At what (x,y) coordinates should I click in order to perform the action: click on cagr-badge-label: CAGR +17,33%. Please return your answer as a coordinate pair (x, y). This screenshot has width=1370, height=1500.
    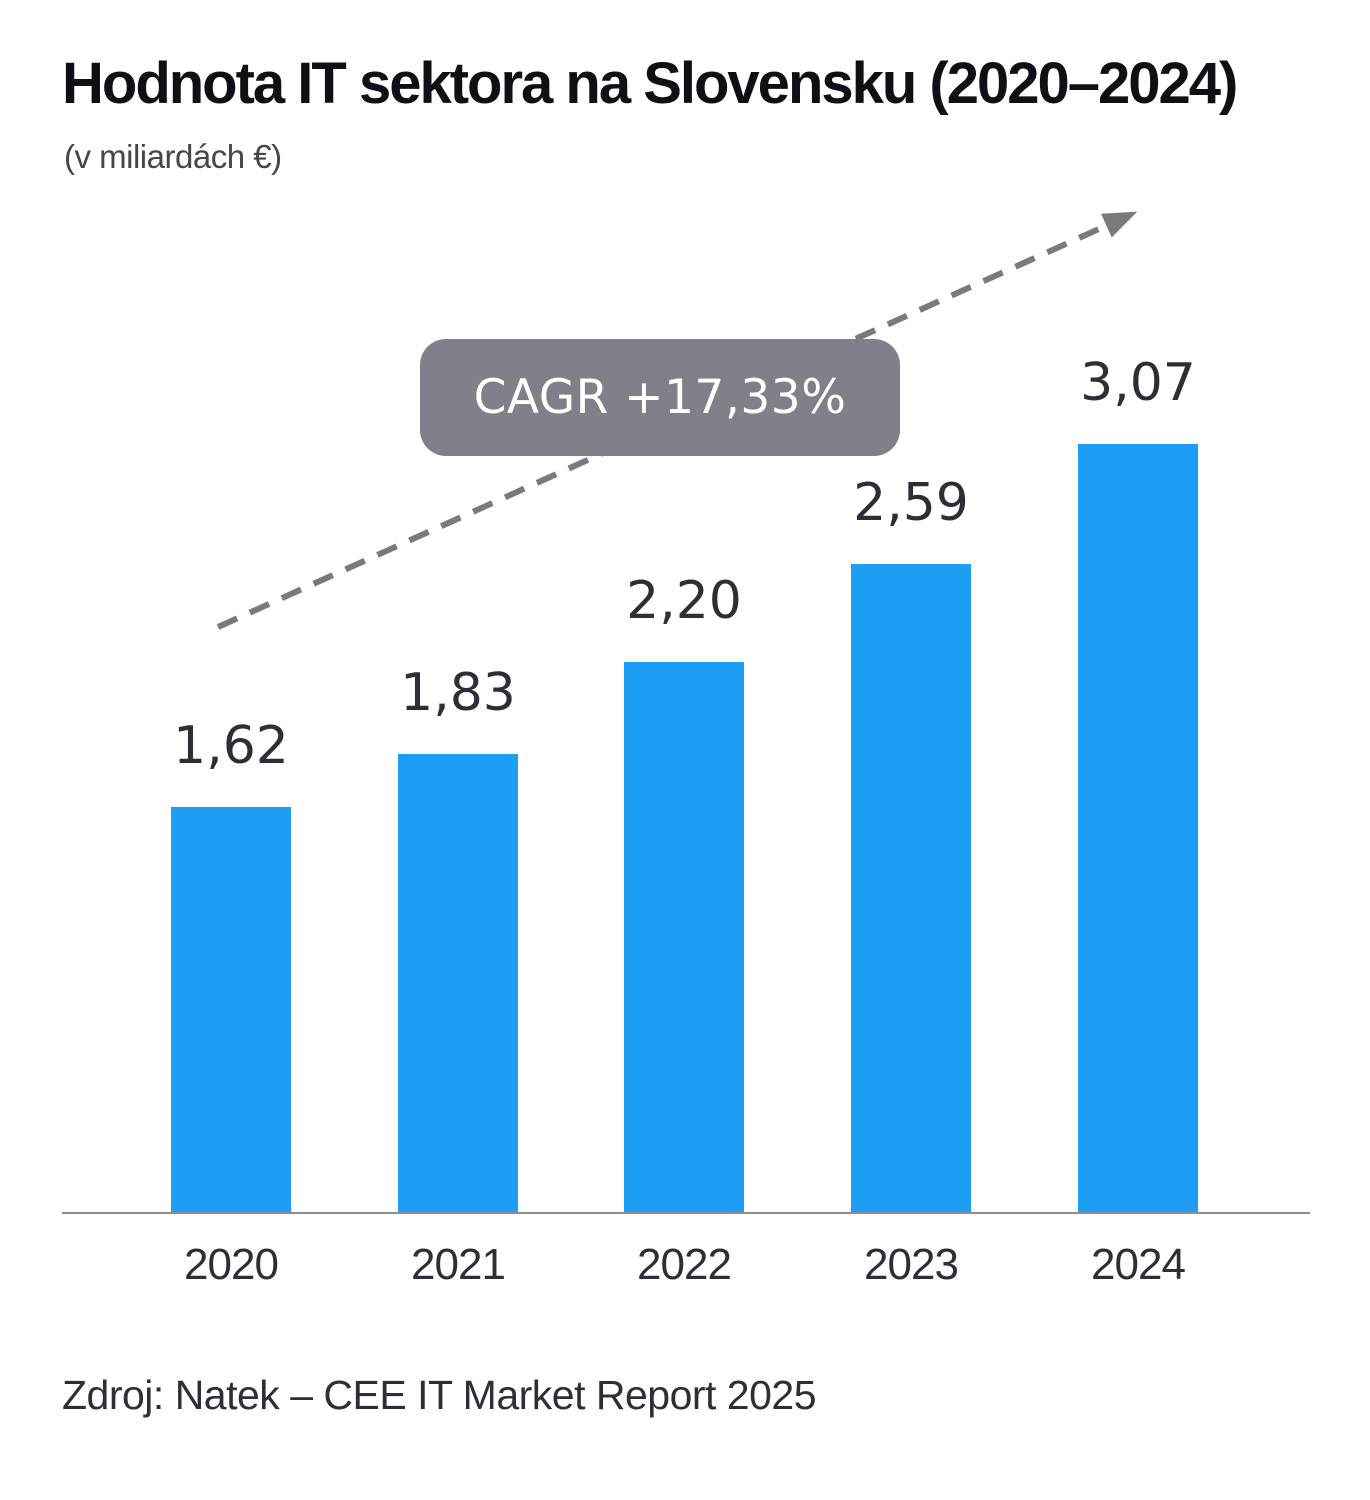
    Looking at the image, I should click on (660, 397).